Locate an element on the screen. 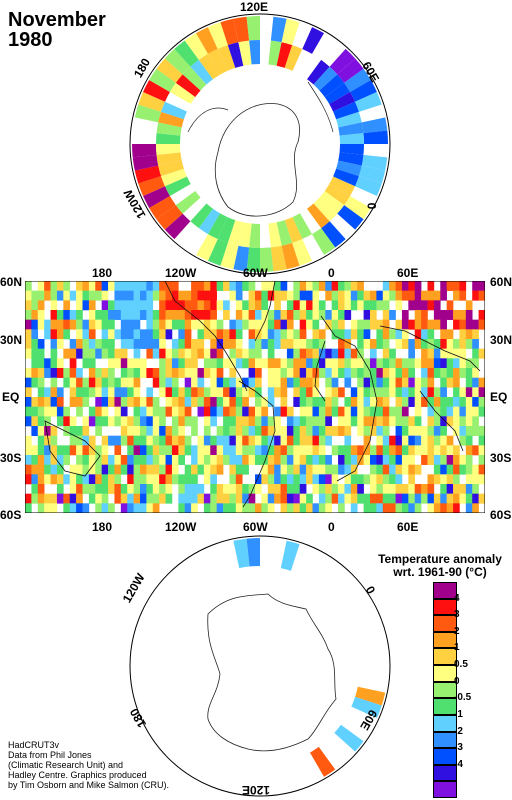 This screenshot has width=512, height=800. lat-left-60n: 60N is located at coordinates (11, 282).